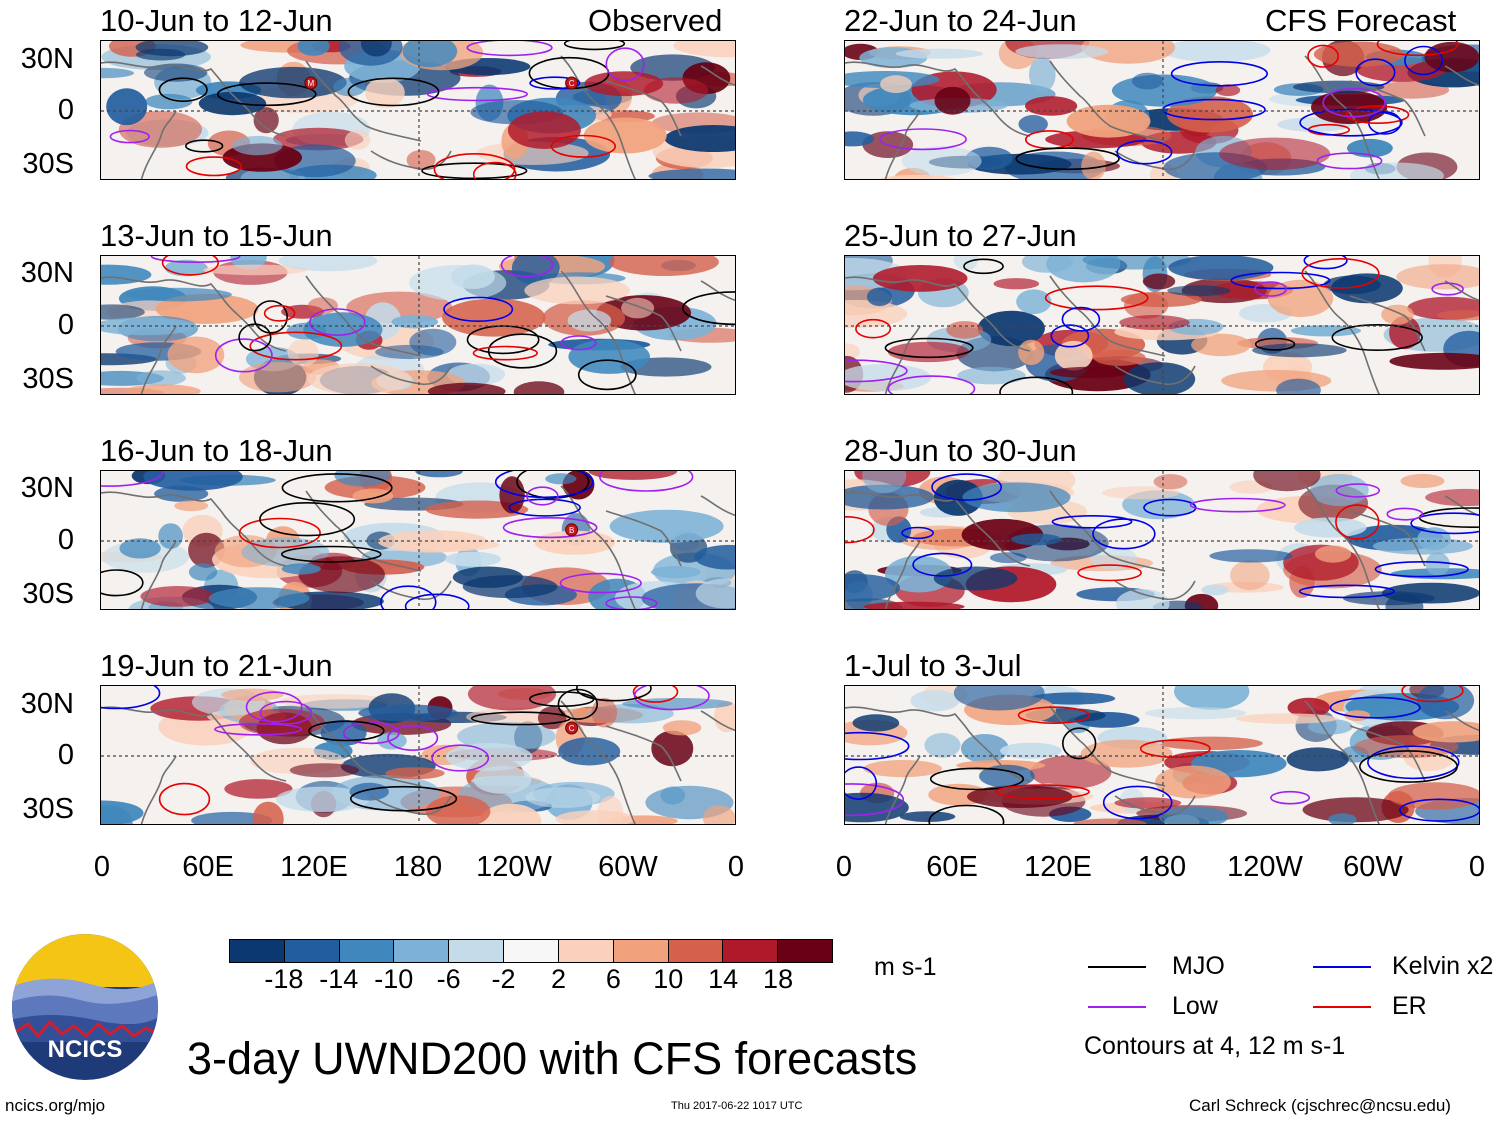 This screenshot has width=1510, height=1121. What do you see at coordinates (1215, 1046) in the screenshot?
I see `contour-note: Contours at 4, 12 m s-1` at bounding box center [1215, 1046].